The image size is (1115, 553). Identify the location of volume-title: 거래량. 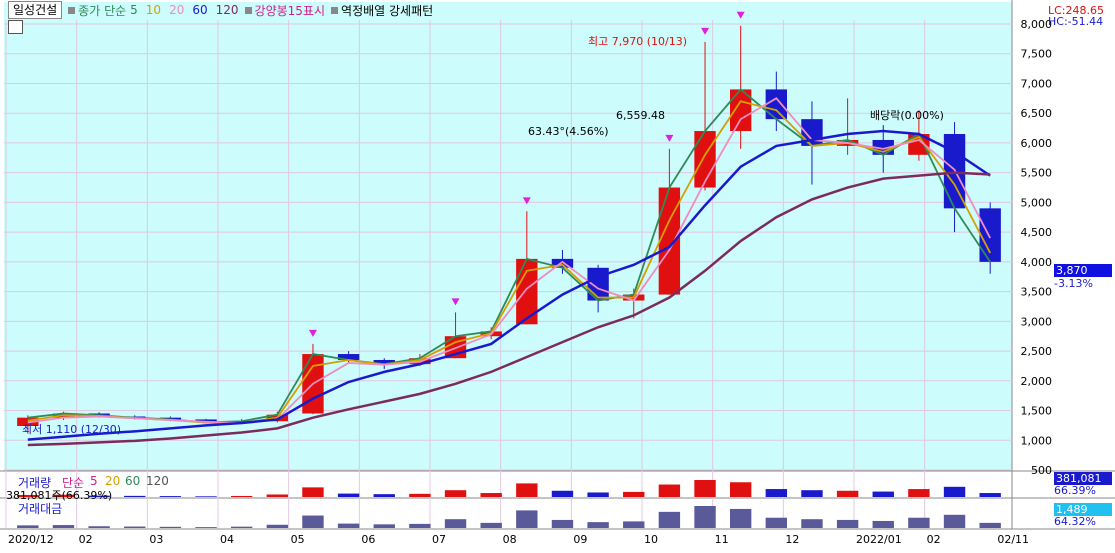
(35, 483).